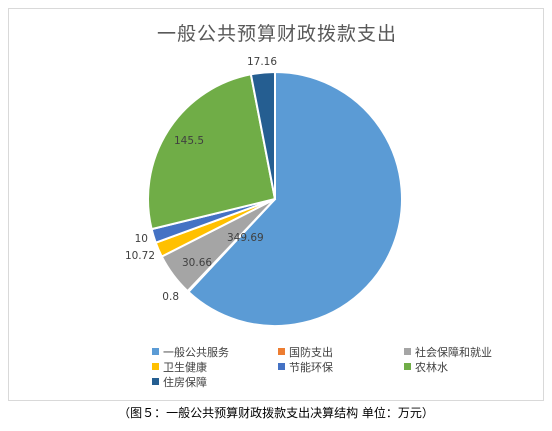 This screenshot has width=552, height=431. I want to click on data-label: 10, so click(141, 239).